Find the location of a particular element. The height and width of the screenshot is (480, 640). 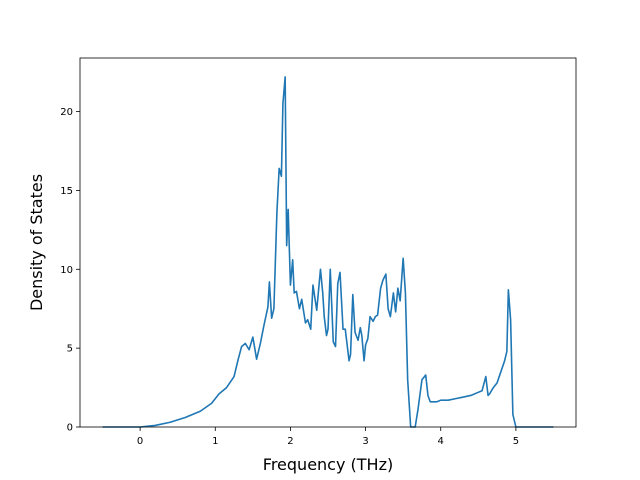

y-tick-label: 0 is located at coordinates (70, 428).